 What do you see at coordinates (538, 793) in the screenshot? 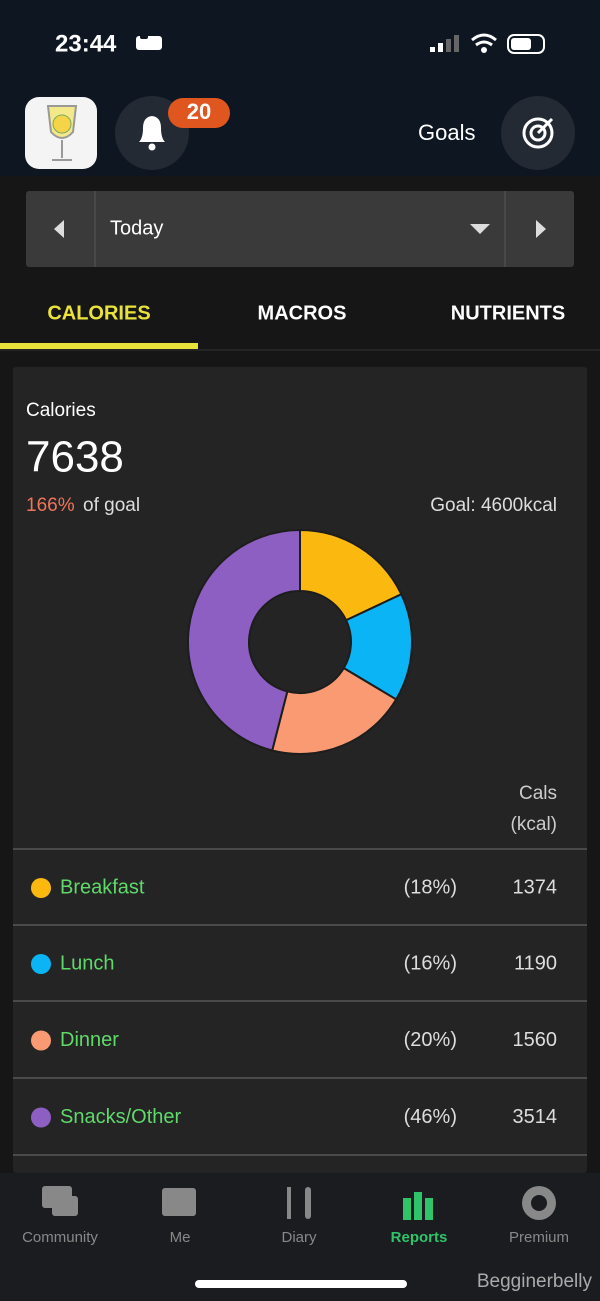
I see `column-header: Cals` at bounding box center [538, 793].